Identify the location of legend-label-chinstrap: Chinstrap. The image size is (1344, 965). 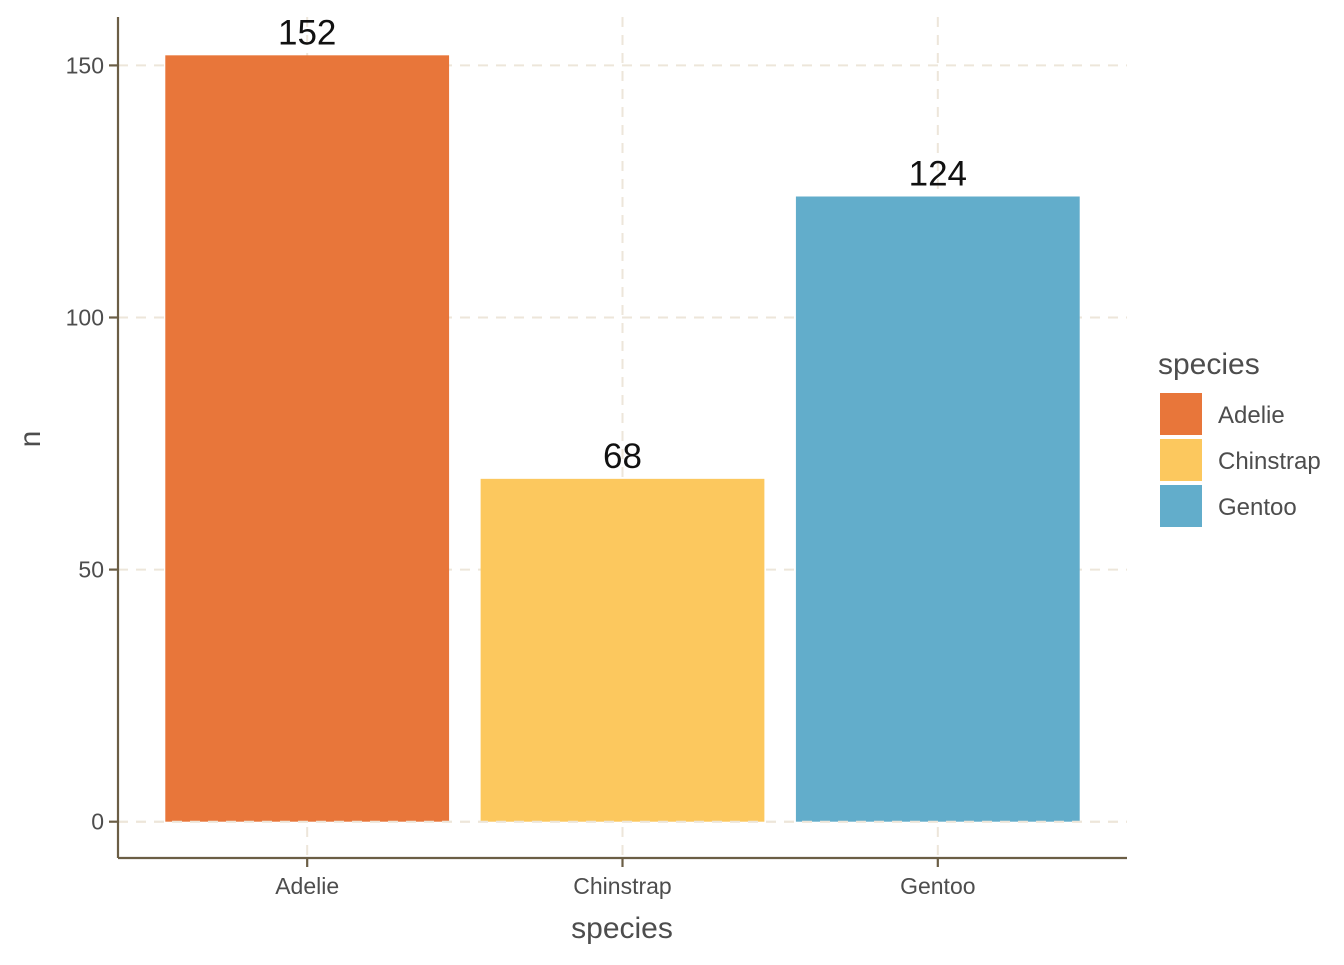
(1269, 461).